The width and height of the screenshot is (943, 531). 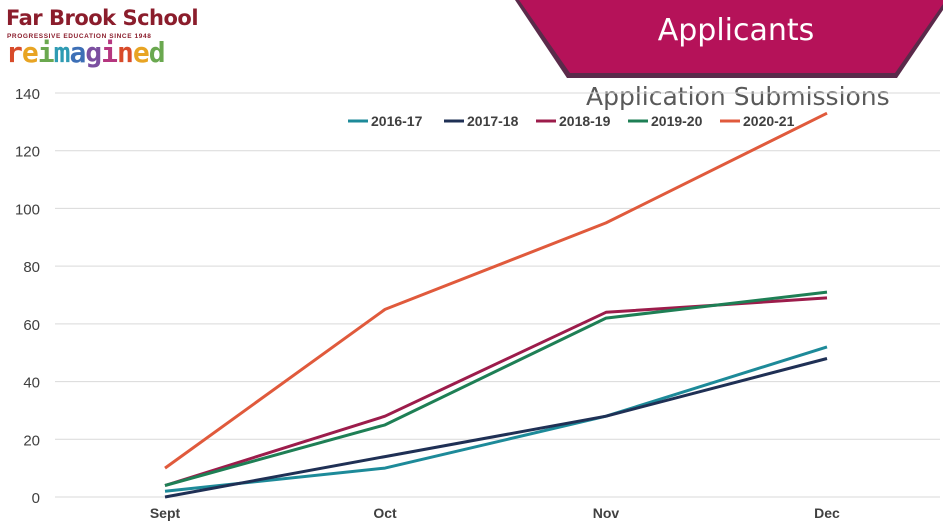 What do you see at coordinates (585, 121) in the screenshot?
I see `legend-label: 2018-19` at bounding box center [585, 121].